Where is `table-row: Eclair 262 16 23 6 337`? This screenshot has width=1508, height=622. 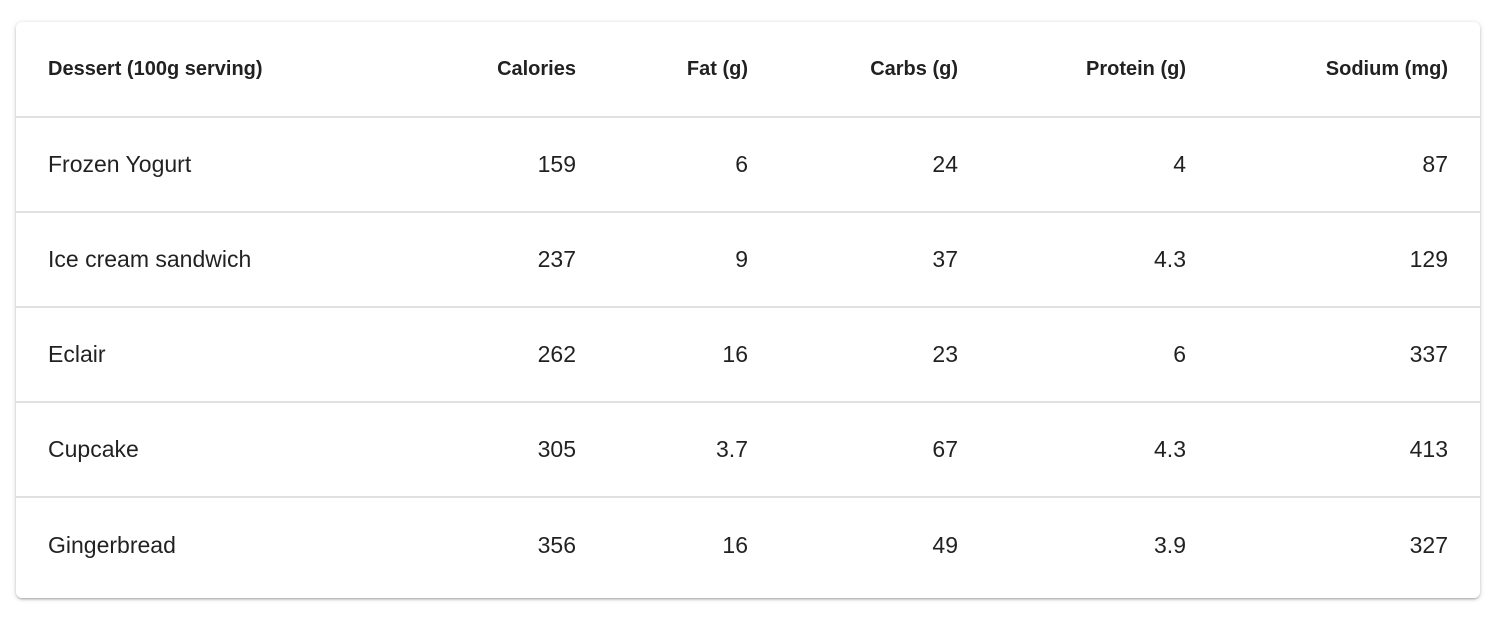
table-row: Eclair 262 16 23 6 337 is located at coordinates (748, 355).